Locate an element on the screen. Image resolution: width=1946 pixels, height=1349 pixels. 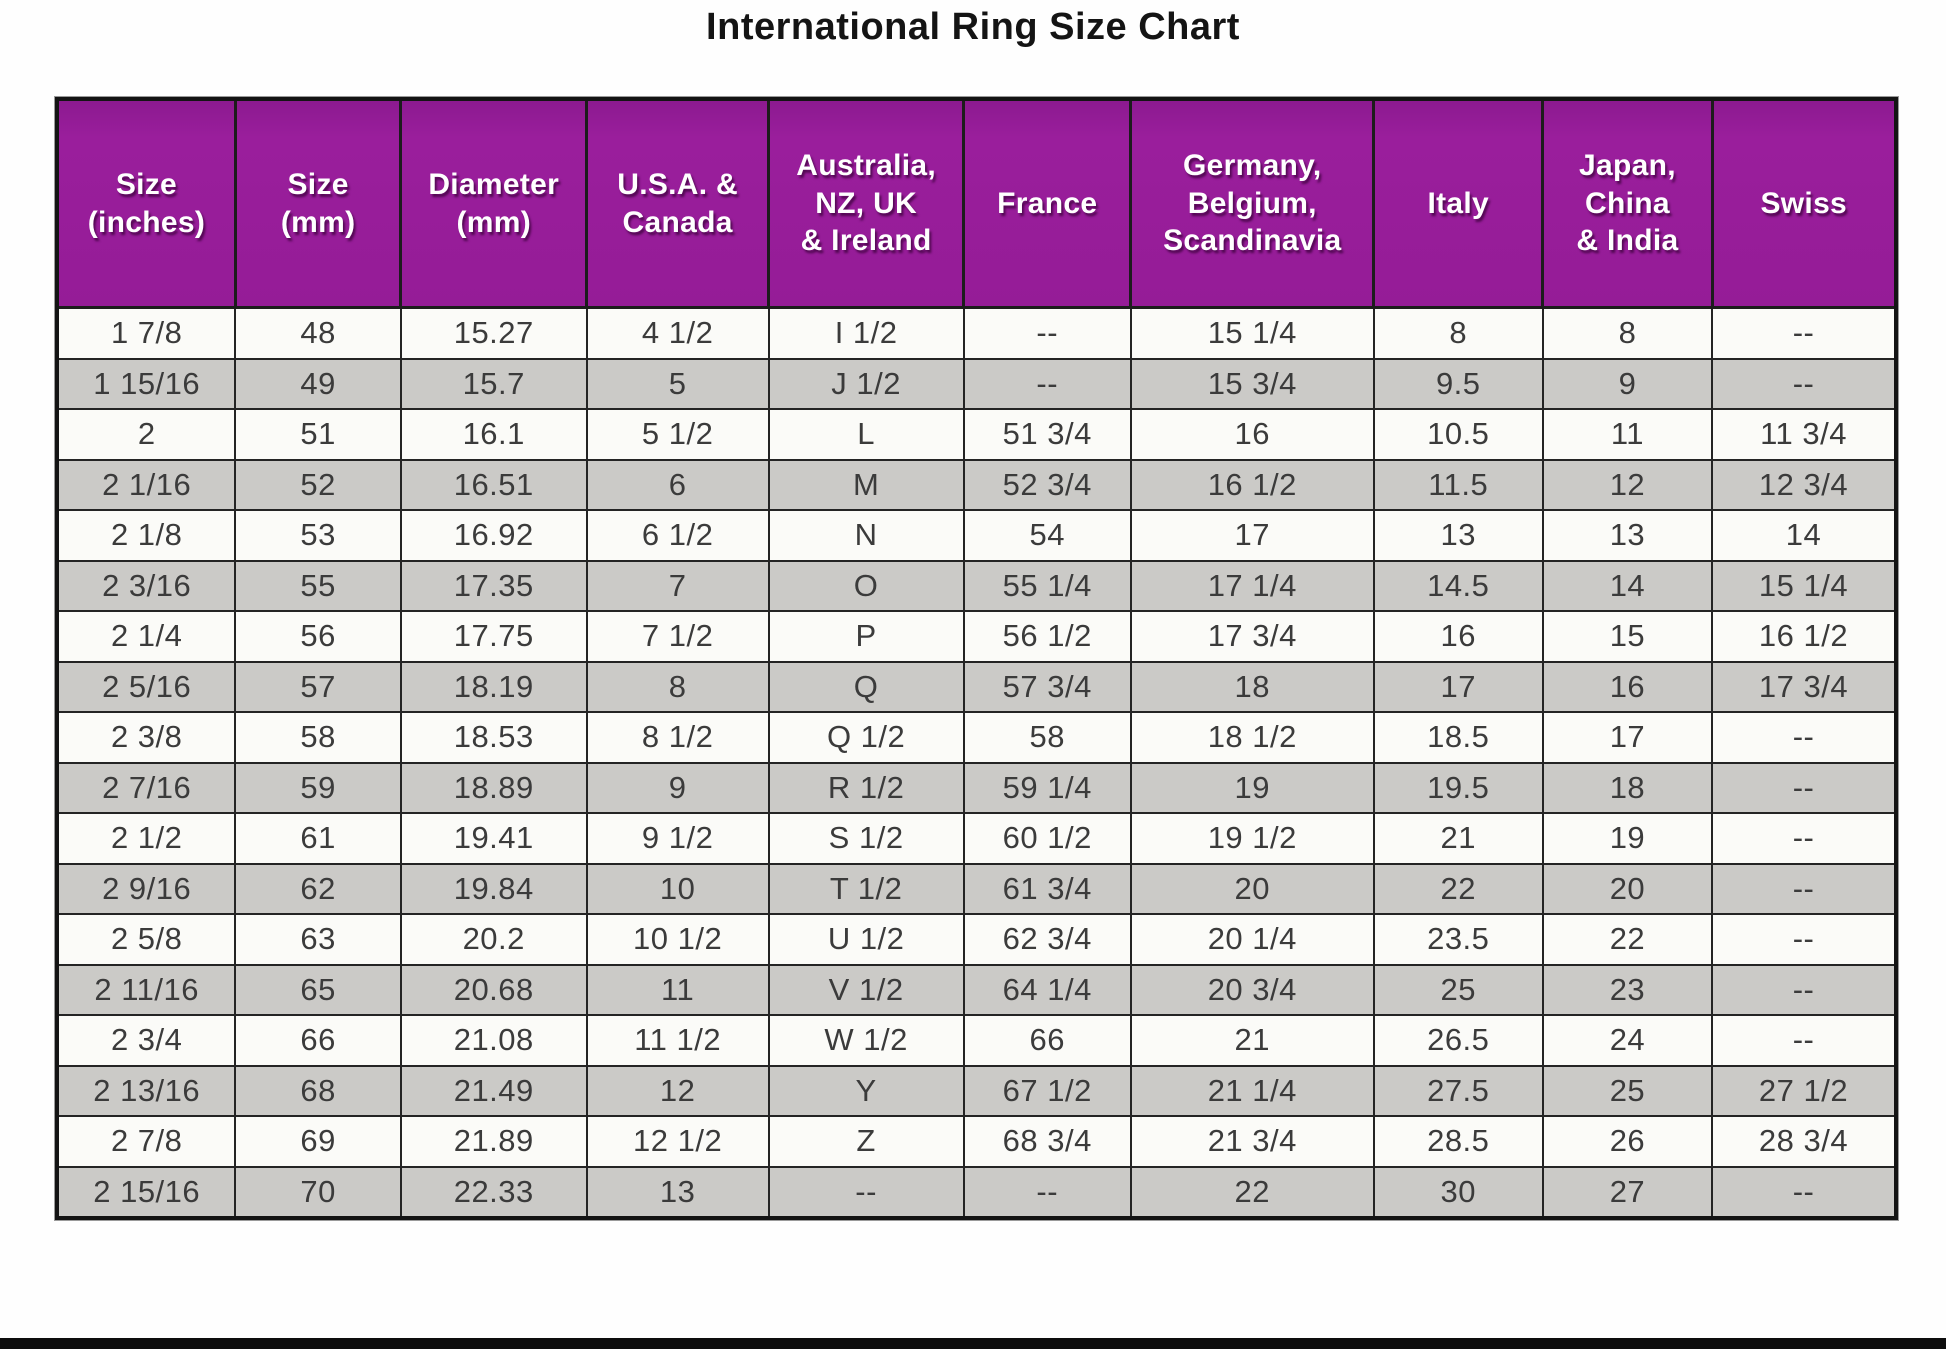
cell: 60 1/2 is located at coordinates (1047, 838).